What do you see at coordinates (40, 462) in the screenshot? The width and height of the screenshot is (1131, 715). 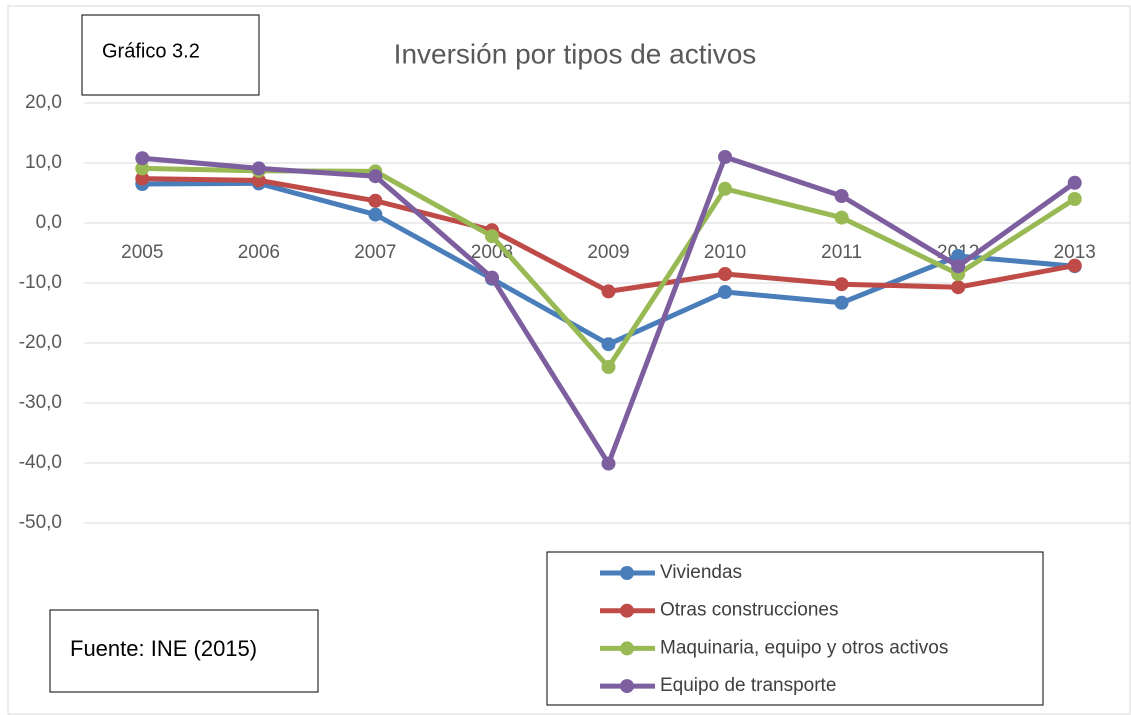 I see `y-tick-label: -40,0` at bounding box center [40, 462].